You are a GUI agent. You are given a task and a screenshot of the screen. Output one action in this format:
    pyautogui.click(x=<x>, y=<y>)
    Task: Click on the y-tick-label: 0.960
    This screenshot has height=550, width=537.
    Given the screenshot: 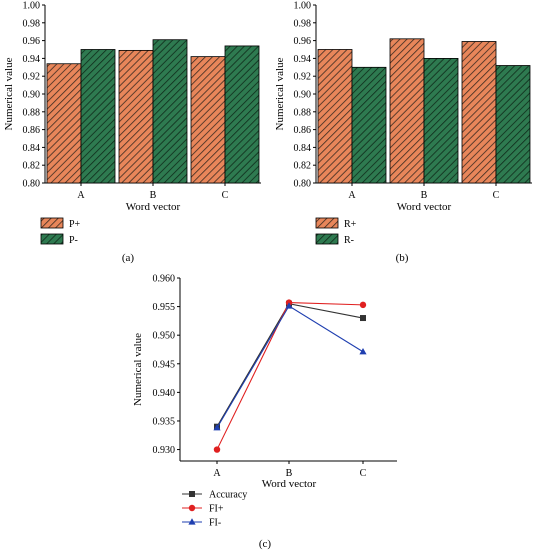 What is the action you would take?
    pyautogui.click(x=164, y=279)
    